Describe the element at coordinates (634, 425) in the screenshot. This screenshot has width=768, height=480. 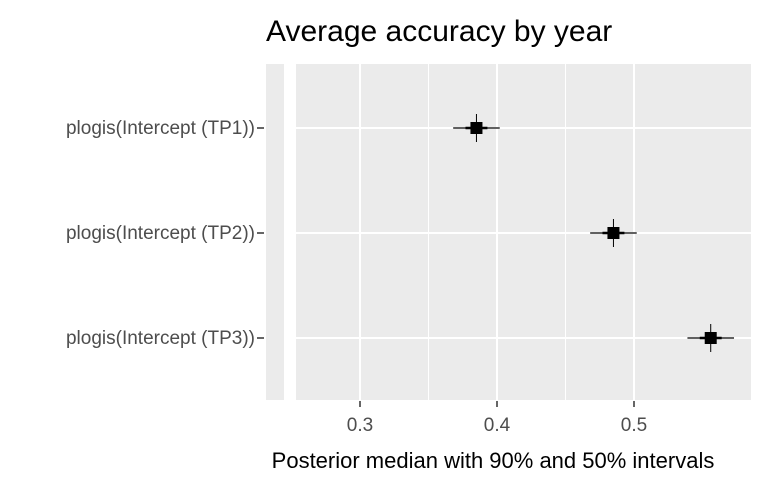
I see `x-tick-label: 0.5` at that location.